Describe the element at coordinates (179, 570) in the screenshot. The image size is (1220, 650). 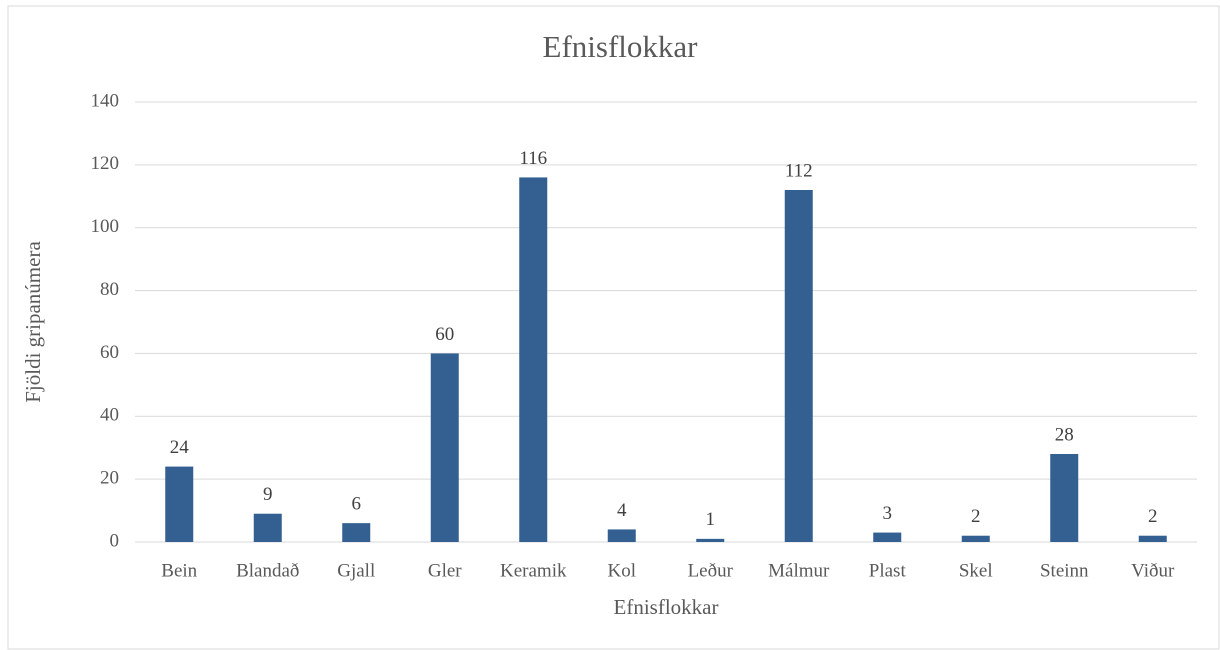
I see `x-tick-label: Bein` at that location.